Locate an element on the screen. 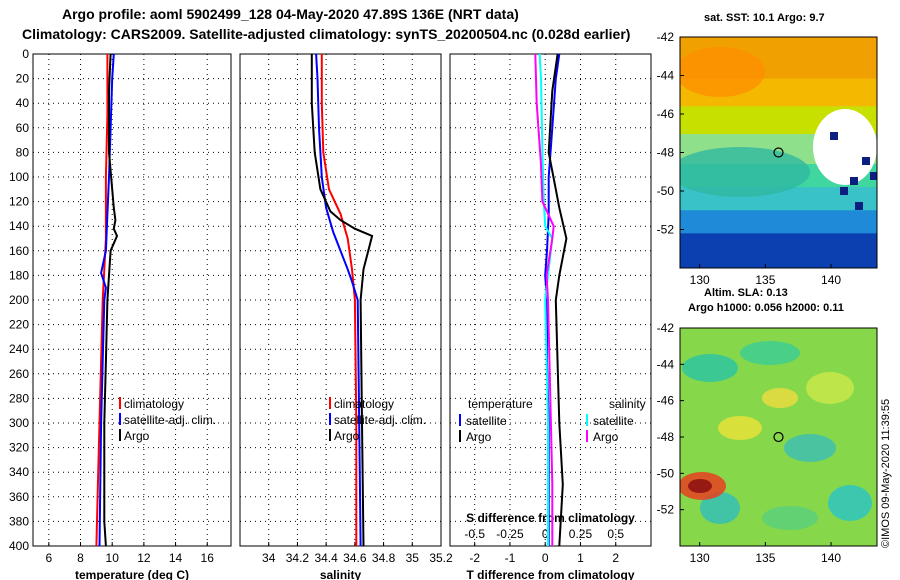 This screenshot has height=580, width=900. sst-map-title: sat. SST: 10.1 Argo: 9.7 is located at coordinates (764, 18).